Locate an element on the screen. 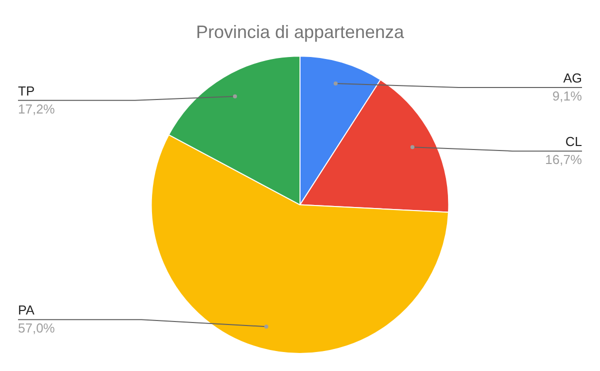  chart-title: Provincia di appartenenza is located at coordinates (301, 32).